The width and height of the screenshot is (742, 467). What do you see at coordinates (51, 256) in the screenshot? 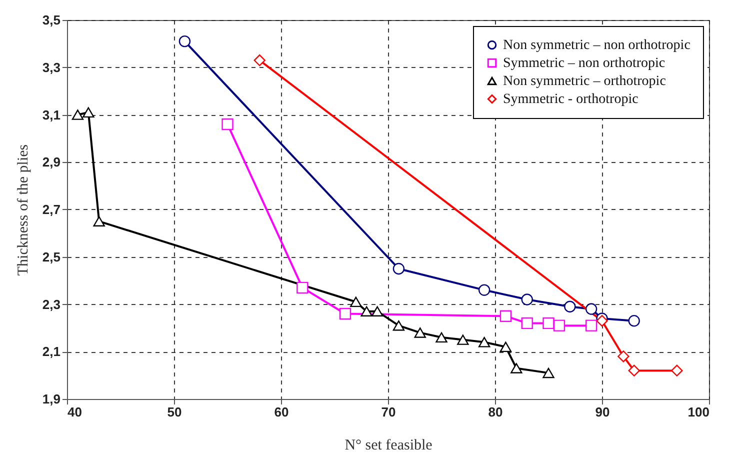
I see `y-tick-label: 2,5` at bounding box center [51, 256].